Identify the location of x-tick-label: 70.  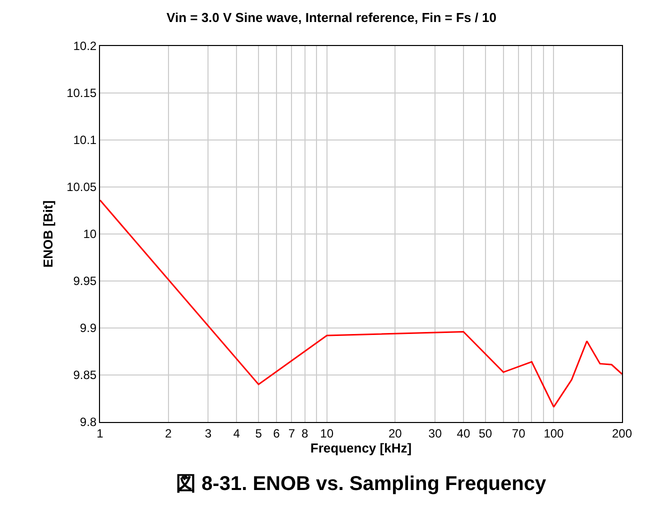
(519, 433).